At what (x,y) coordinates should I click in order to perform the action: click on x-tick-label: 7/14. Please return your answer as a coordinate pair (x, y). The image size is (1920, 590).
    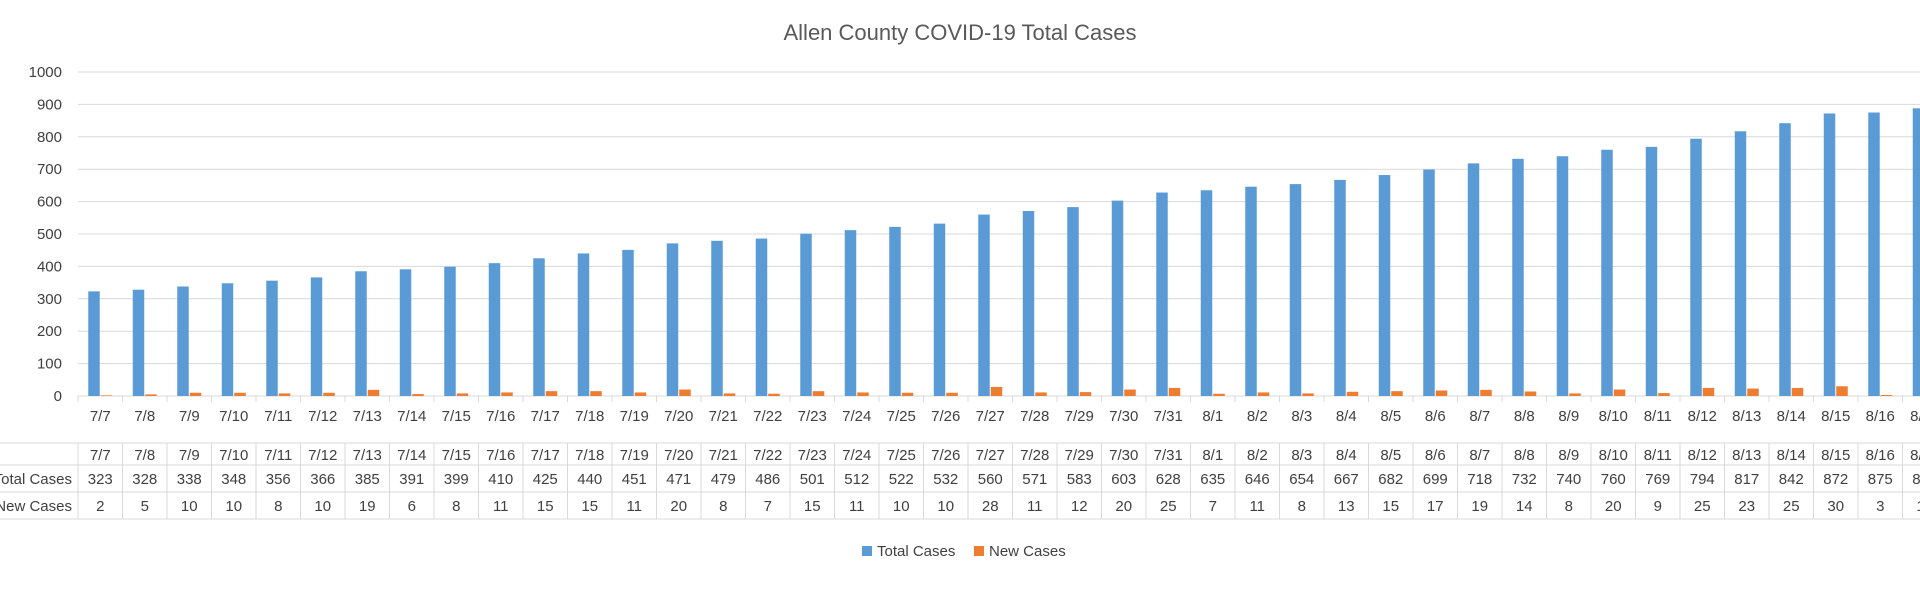
    Looking at the image, I should click on (411, 416).